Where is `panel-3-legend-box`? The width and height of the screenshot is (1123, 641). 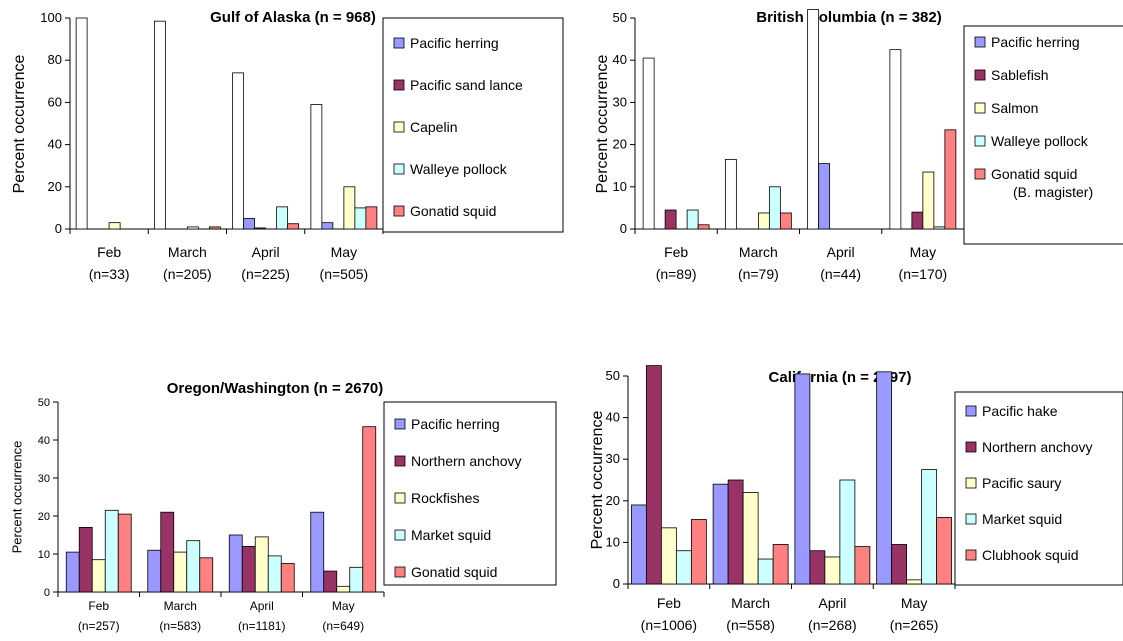
panel-3-legend-box is located at coordinates (470, 493).